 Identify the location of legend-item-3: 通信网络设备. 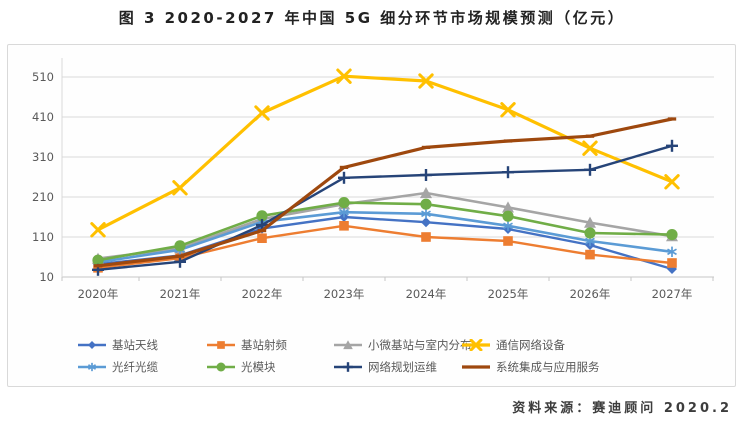
(513, 345).